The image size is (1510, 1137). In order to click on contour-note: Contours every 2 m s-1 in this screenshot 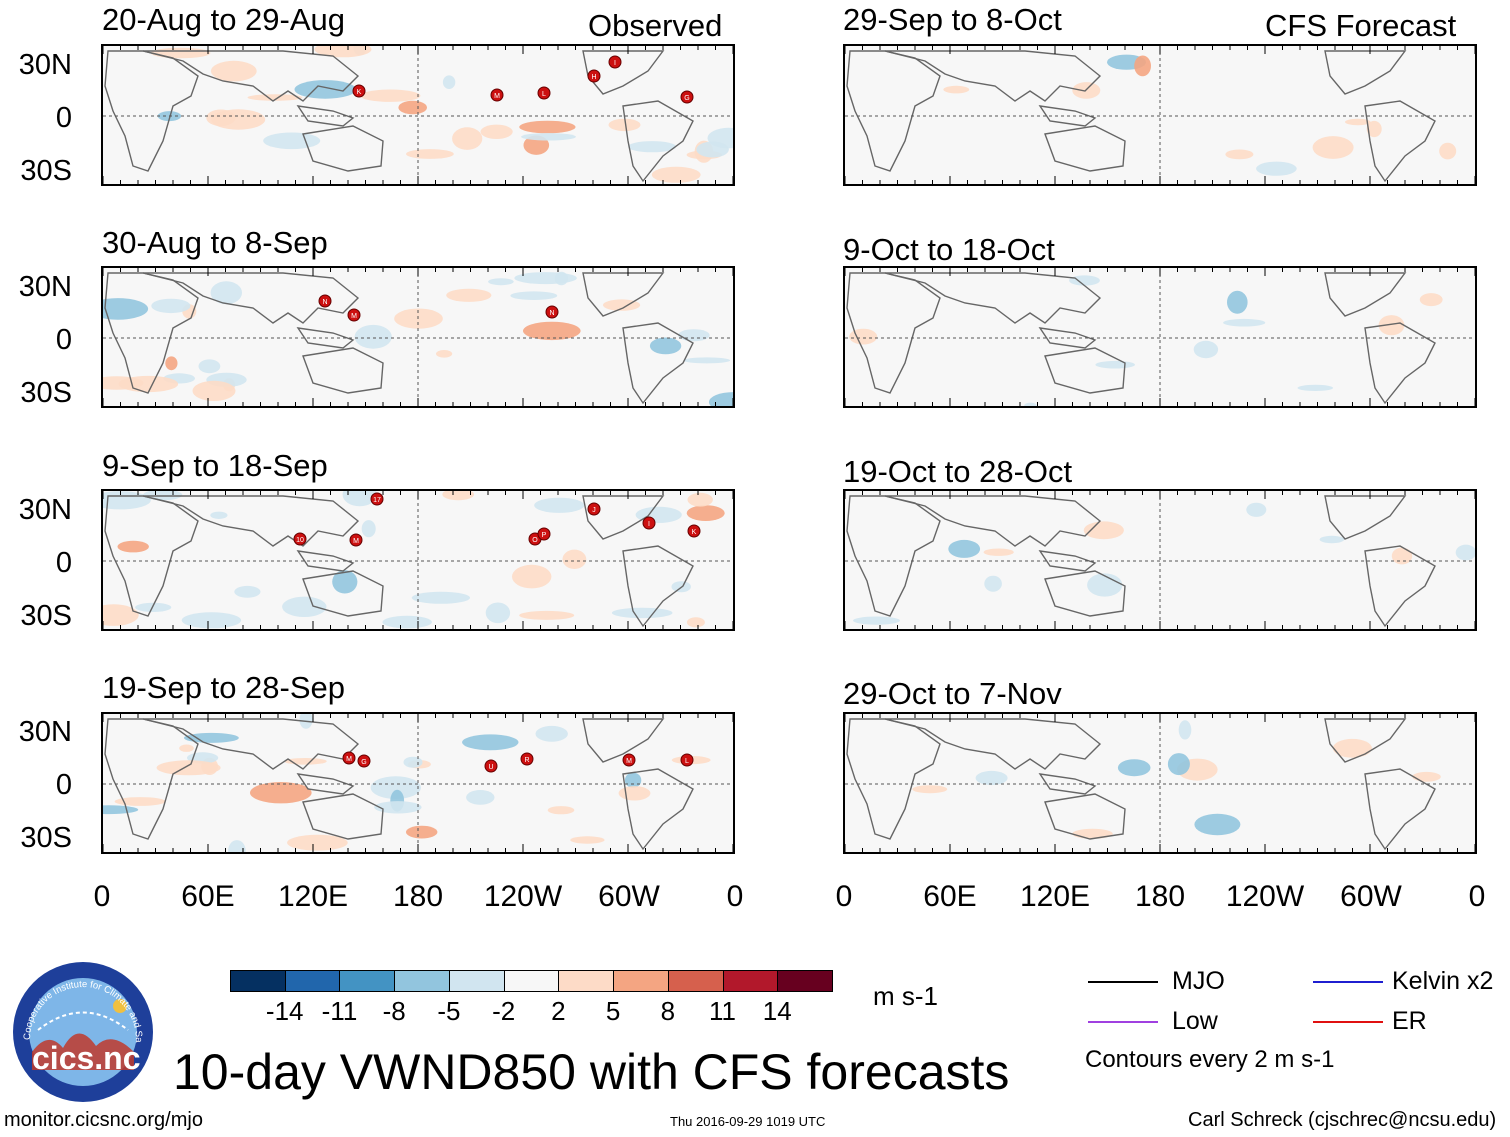, I will do `click(1210, 1059)`.